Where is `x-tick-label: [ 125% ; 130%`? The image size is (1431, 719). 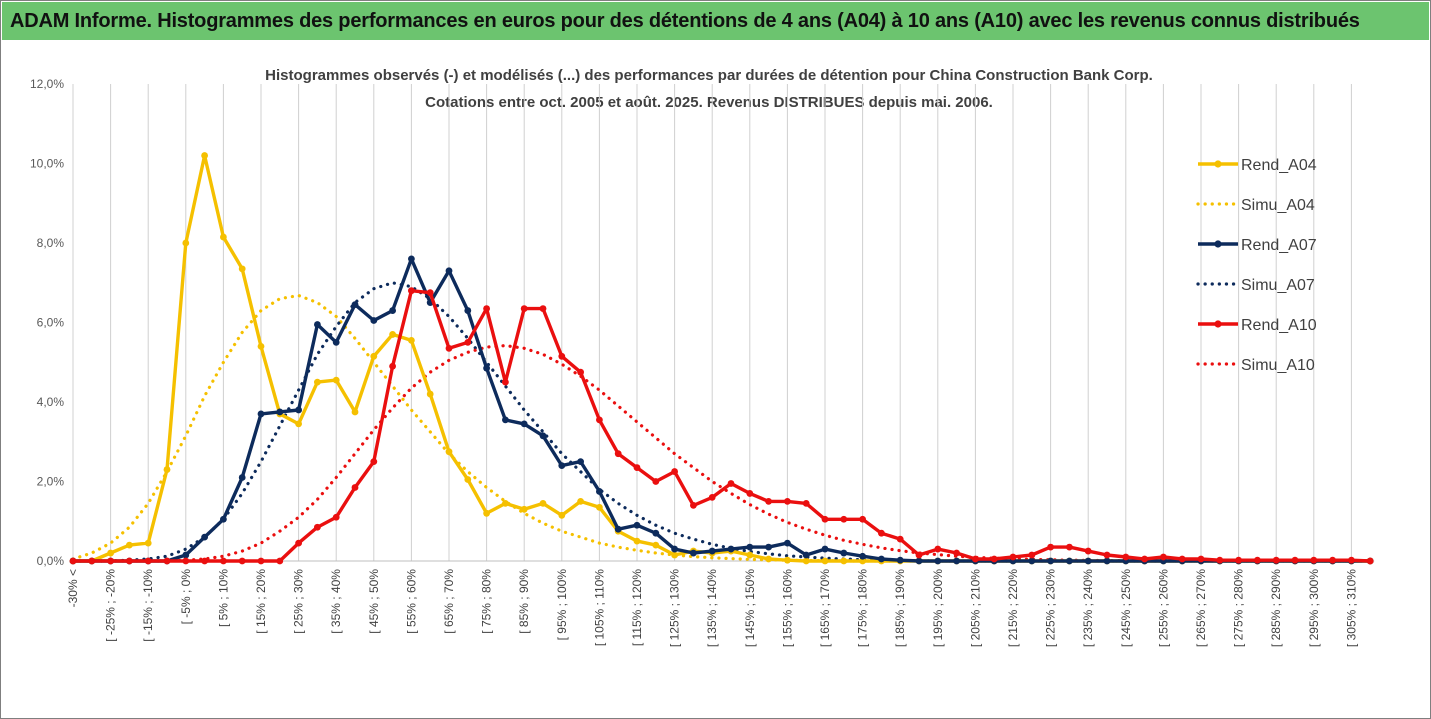
x-tick-label: [ 125% ; 130% is located at coordinates (675, 608).